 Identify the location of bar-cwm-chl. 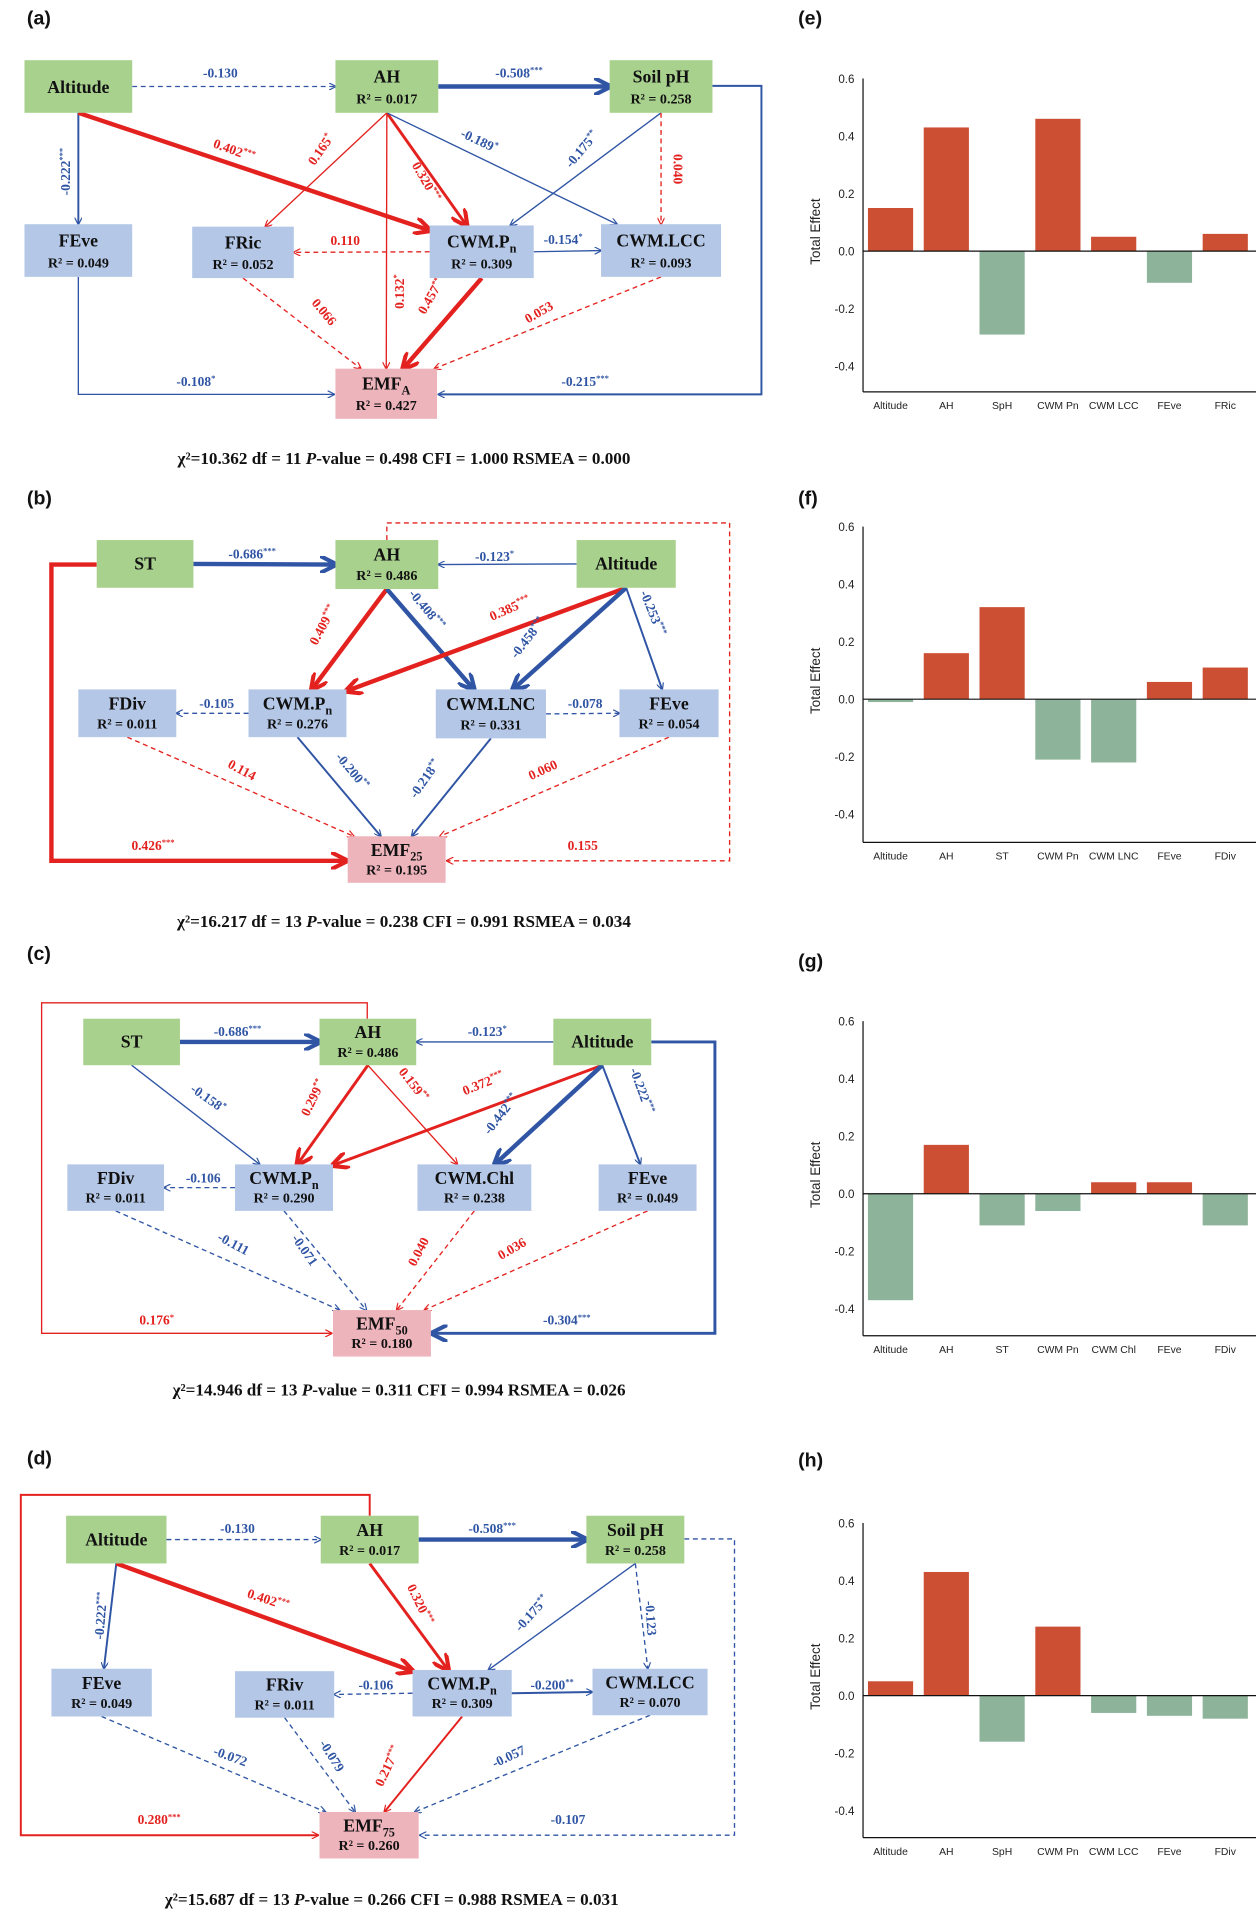
(1114, 1188).